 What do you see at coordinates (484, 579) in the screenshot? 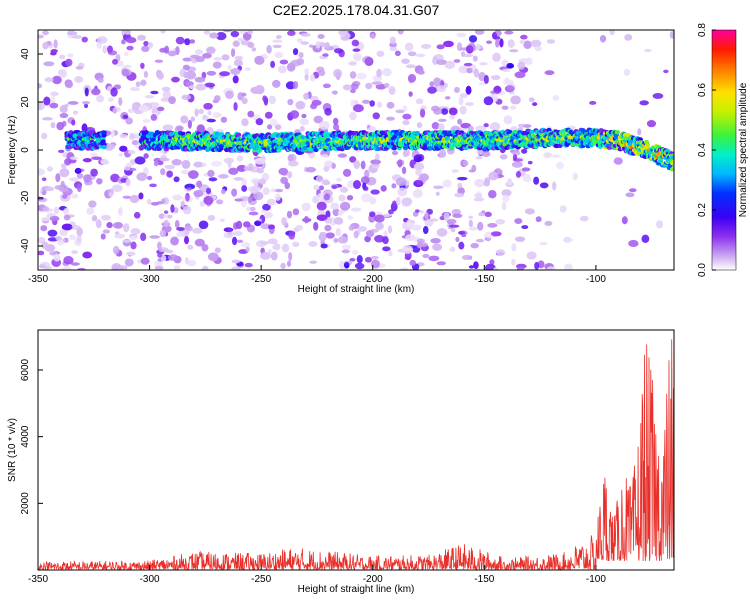
I see `bottom-x-tick-label: -150` at bounding box center [484, 579].